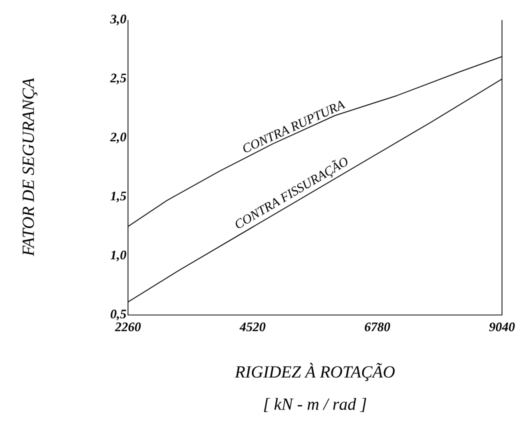 The width and height of the screenshot is (531, 425). I want to click on y-tick-label: 1,0, so click(118, 256).